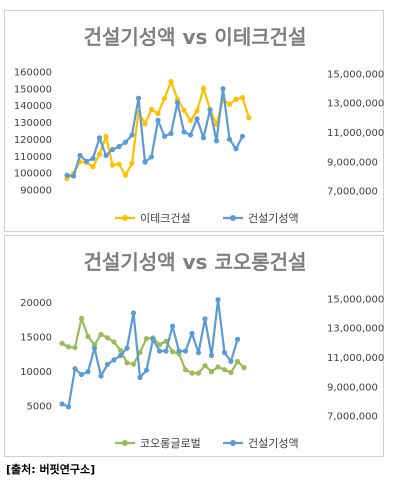 This screenshot has height=492, width=403. Describe the element at coordinates (355, 358) in the screenshot. I see `y-right-tick-label: 11,000,000` at that location.